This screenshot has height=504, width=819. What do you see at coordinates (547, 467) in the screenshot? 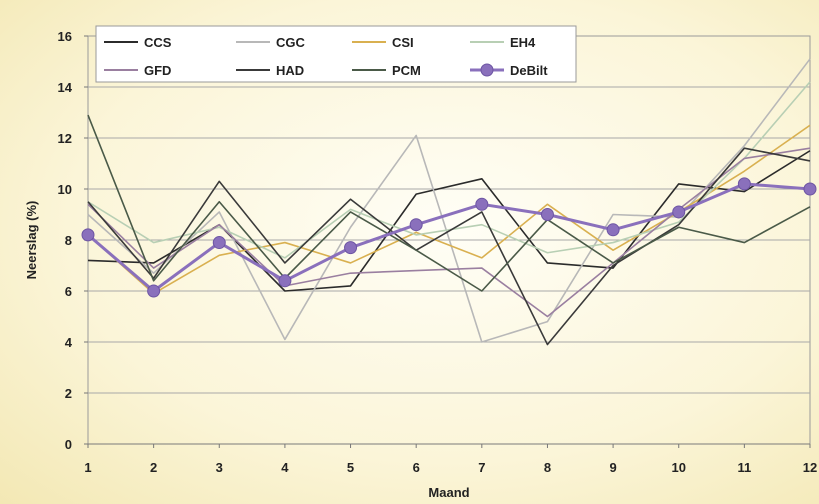
I see `x-tick-label: 8` at bounding box center [547, 467].